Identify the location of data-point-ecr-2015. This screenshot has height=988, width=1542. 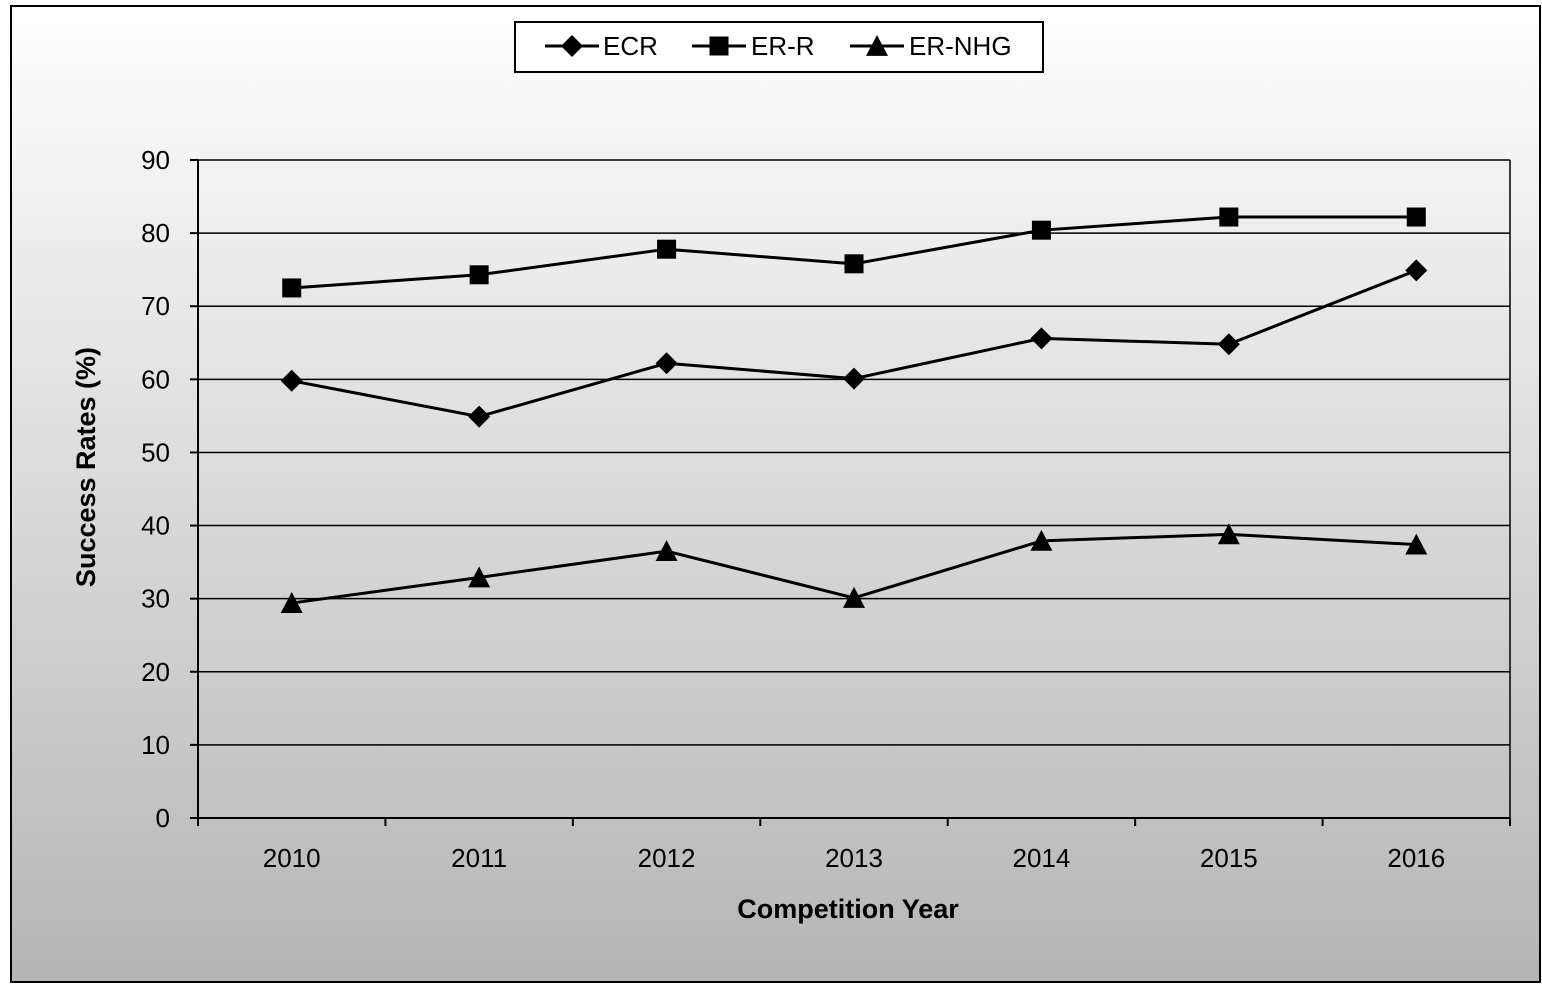
(1228, 344).